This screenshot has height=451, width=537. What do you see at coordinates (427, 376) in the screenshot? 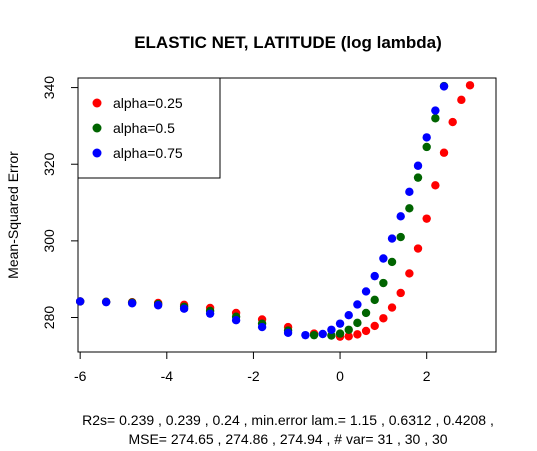
I see `x-tick-label: 2` at bounding box center [427, 376].